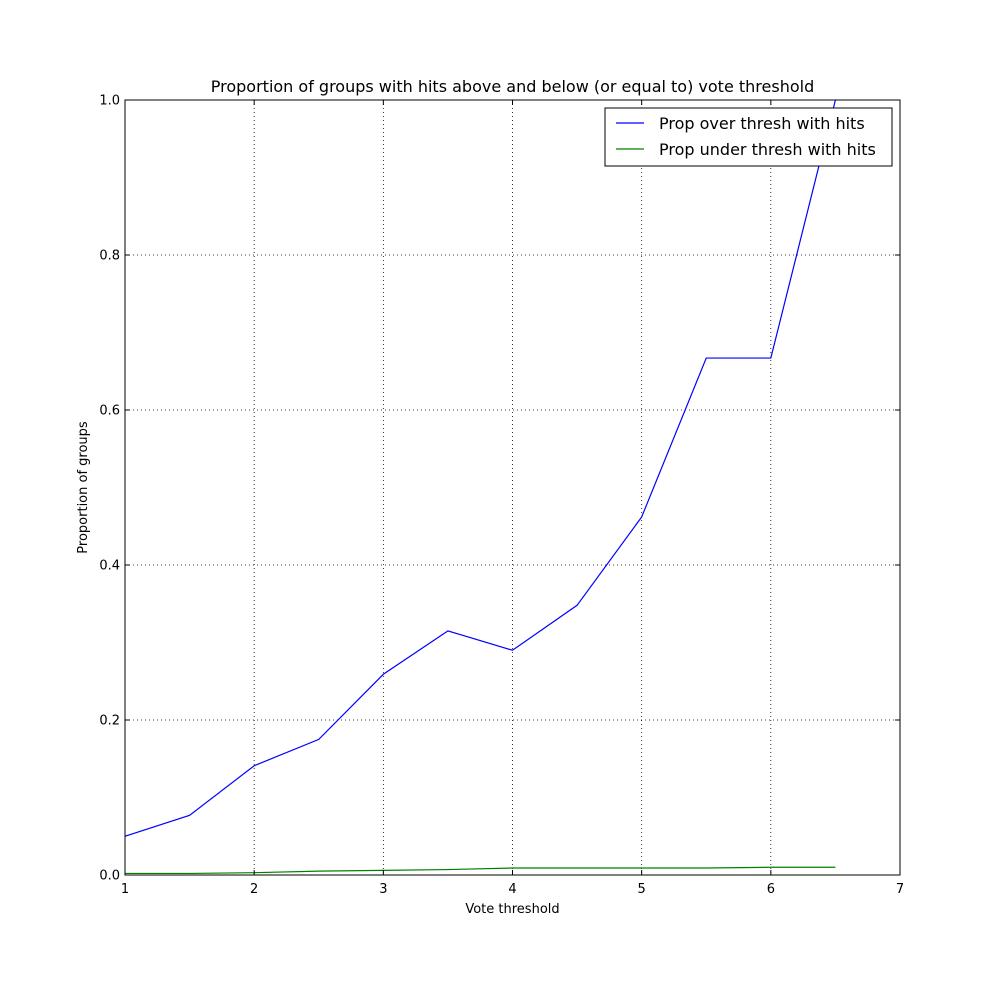 This screenshot has height=1000, width=1000. I want to click on x-tick-label: 1, so click(125, 889).